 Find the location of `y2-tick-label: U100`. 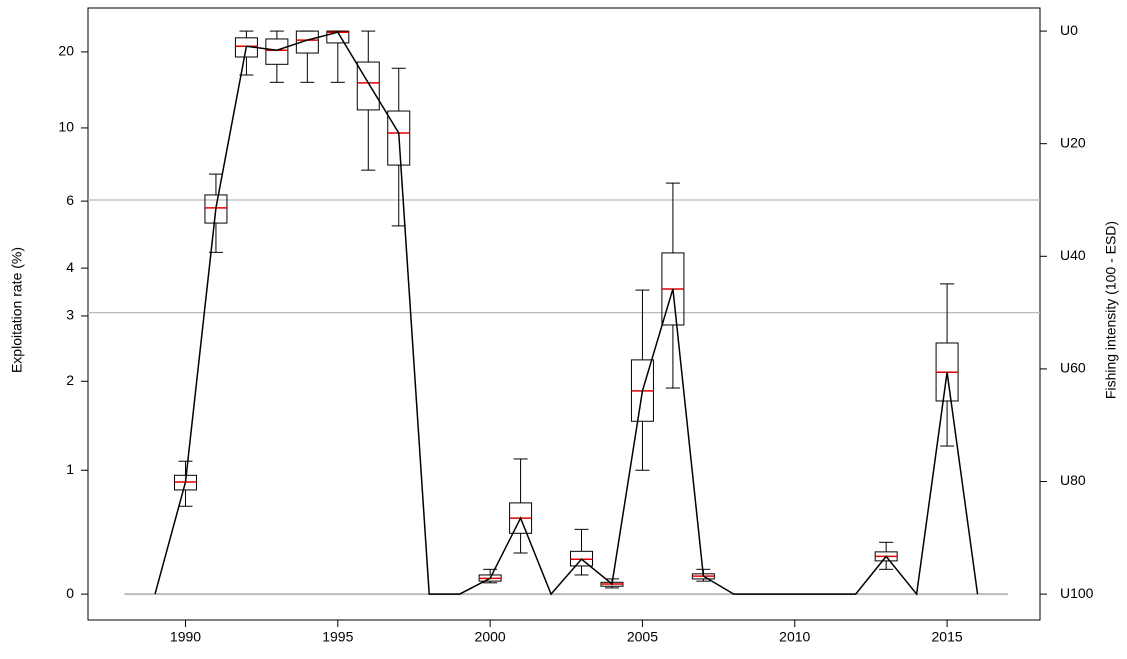

y2-tick-label: U100 is located at coordinates (1077, 593).